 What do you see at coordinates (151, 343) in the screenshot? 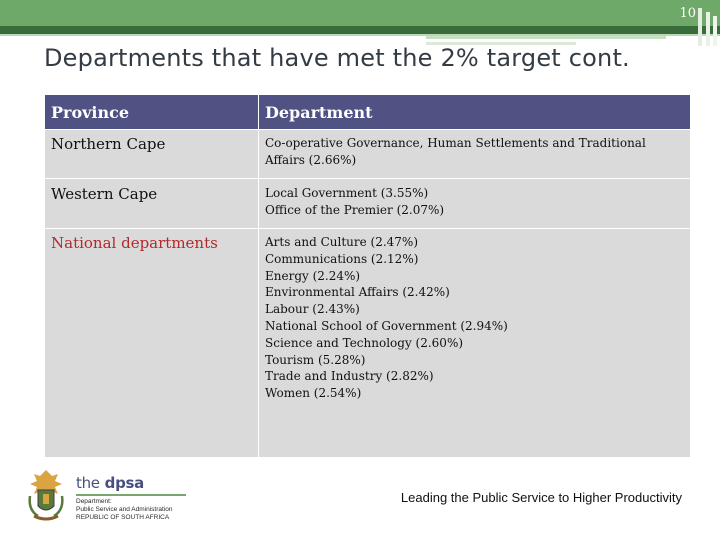
I see `province-cell: National departments` at bounding box center [151, 343].